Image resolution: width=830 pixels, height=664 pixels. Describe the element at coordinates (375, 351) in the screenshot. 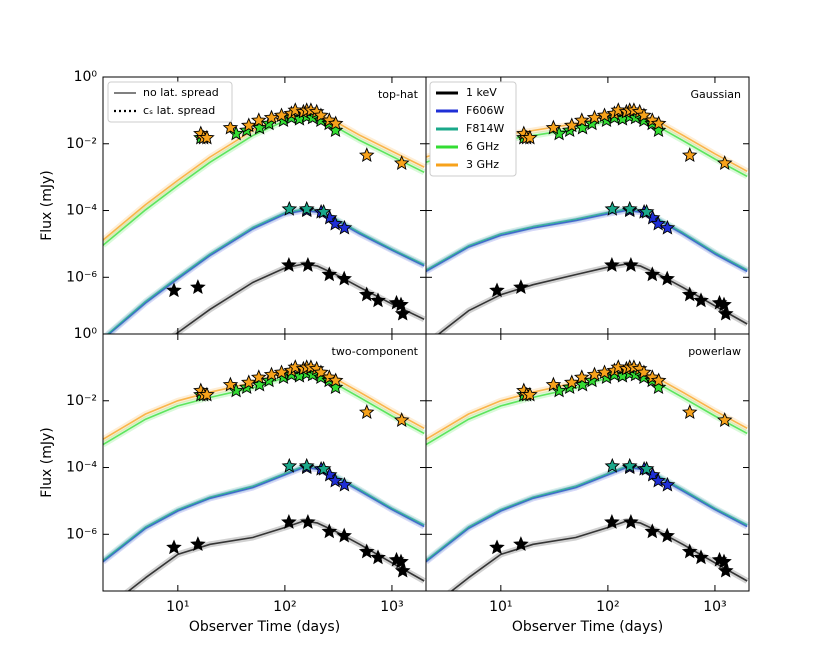

I see `panel-title: two-component` at that location.